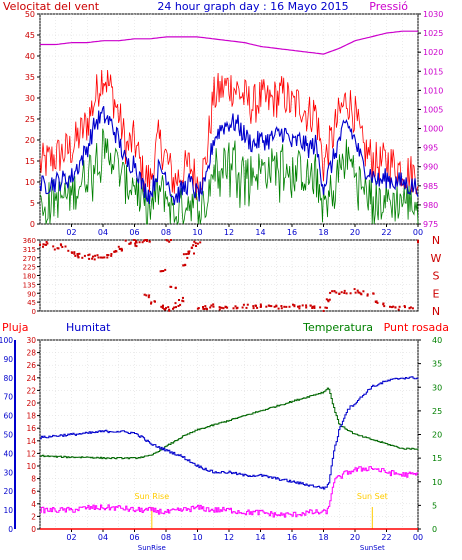 This screenshot has width=462, height=560. Describe the element at coordinates (229, 177) in the screenshot. I see `wind-series-wind_min` at that location.